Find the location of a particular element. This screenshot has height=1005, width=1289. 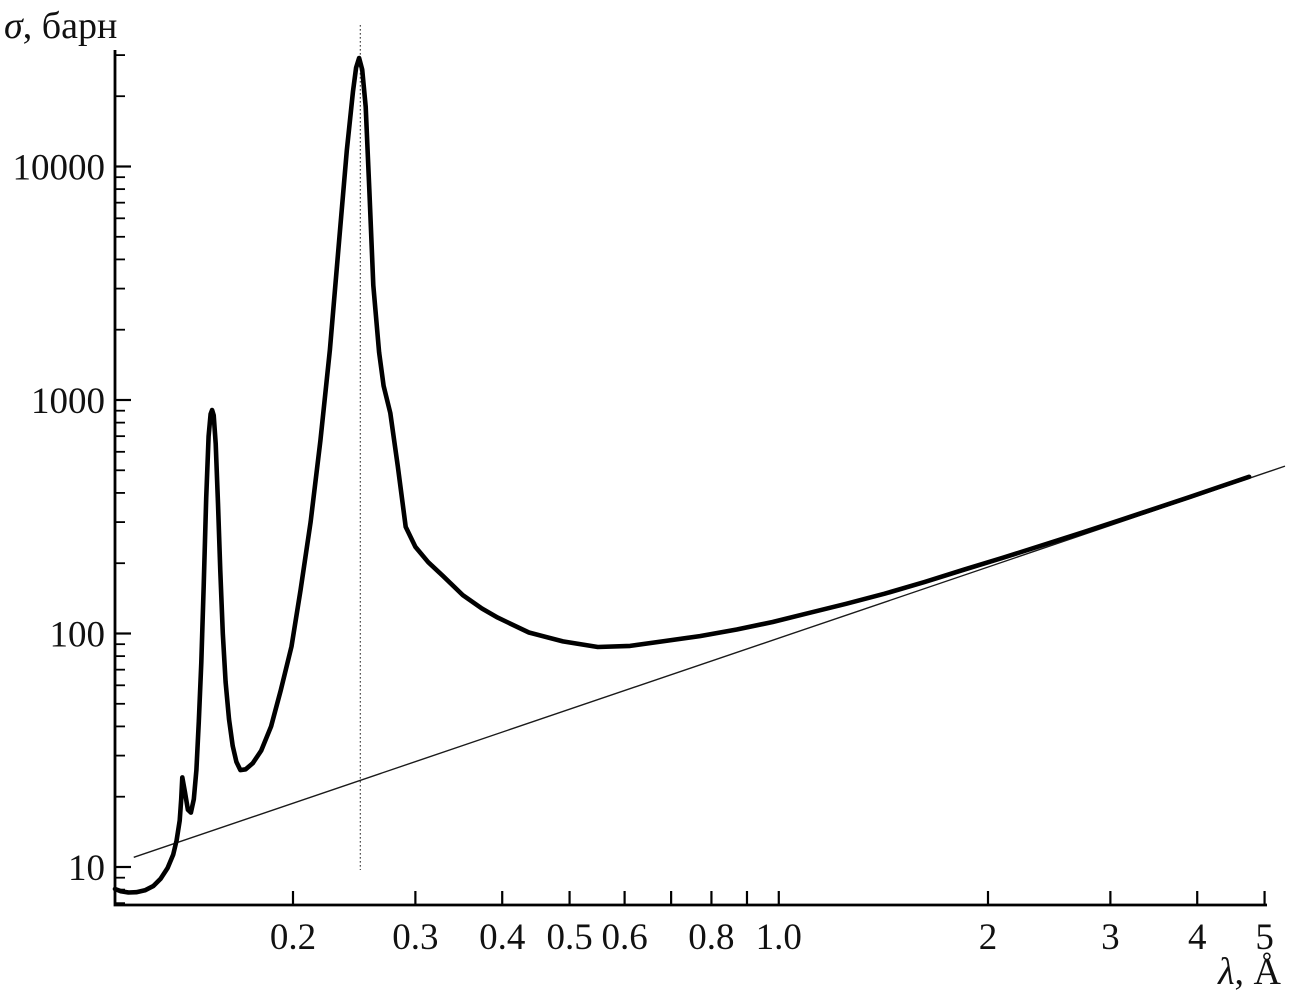

y-tick-label: 10000 is located at coordinates (59, 168).